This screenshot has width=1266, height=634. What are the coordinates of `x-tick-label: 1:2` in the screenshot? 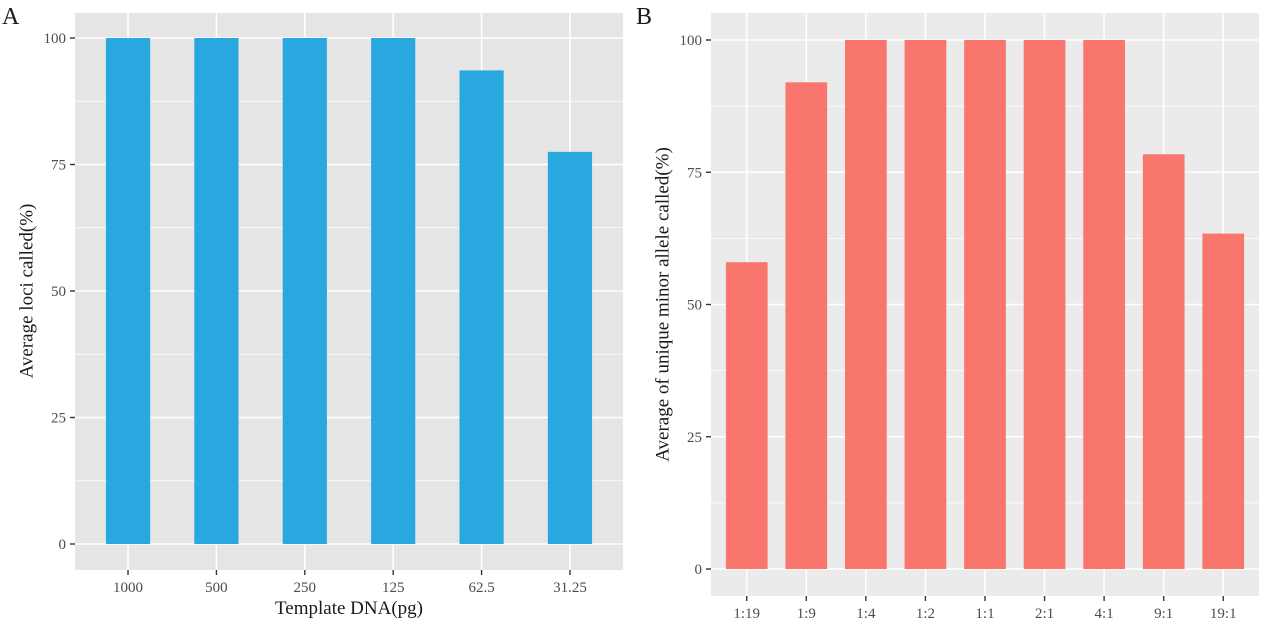 It's located at (925, 614).